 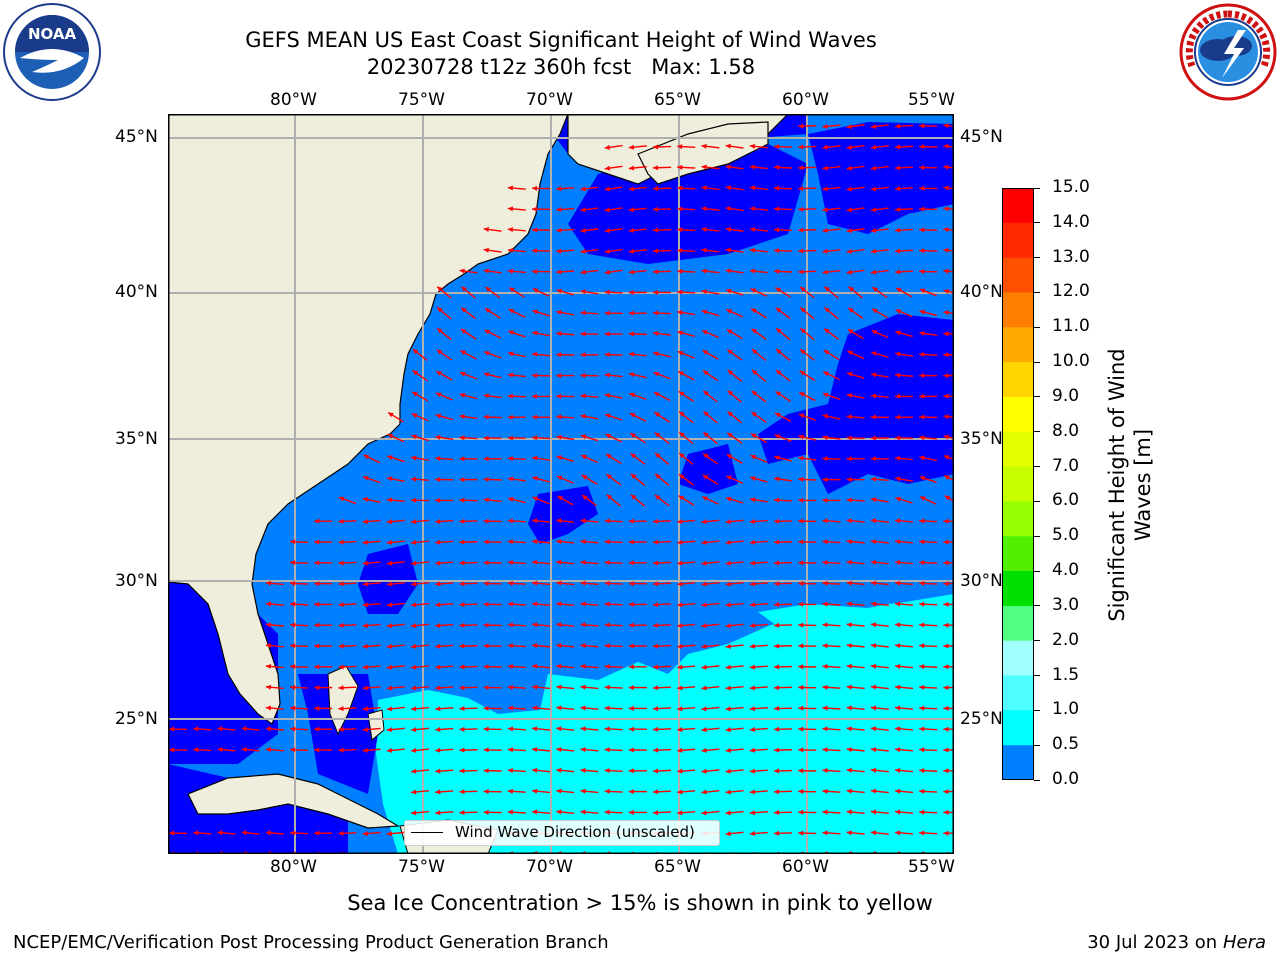 What do you see at coordinates (1037, 780) in the screenshot?
I see `colorbar-tick-mark` at bounding box center [1037, 780].